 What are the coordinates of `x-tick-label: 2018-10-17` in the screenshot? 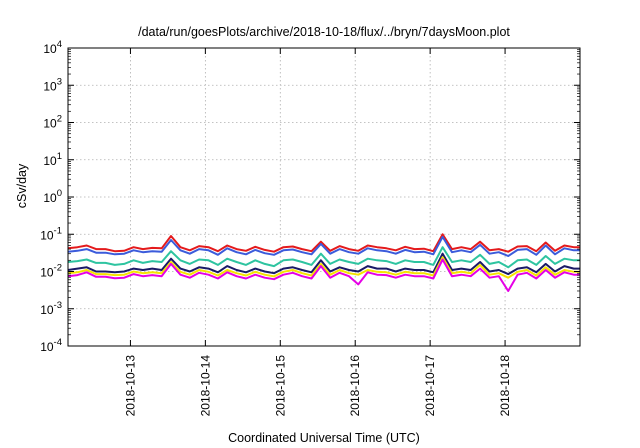 It's located at (430, 386).